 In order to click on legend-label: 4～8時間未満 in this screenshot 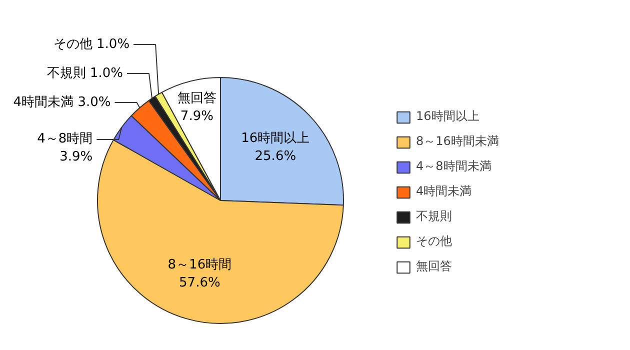, I will do `click(454, 166)`.